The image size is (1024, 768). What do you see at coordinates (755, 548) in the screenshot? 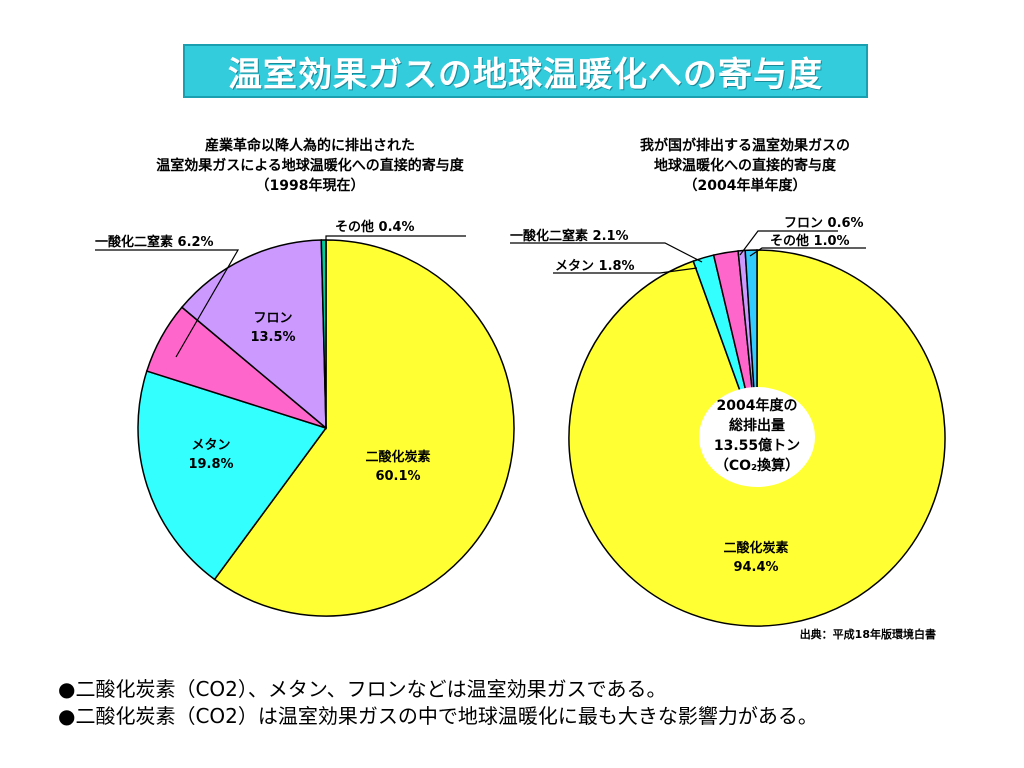
I see `right-label-co2-name: 二酸化炭素` at bounding box center [755, 548].